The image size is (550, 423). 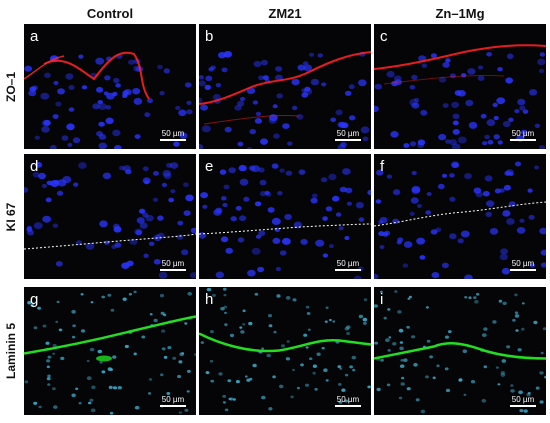 What do you see at coordinates (285, 221) in the screenshot?
I see `micrograph-e` at bounding box center [285, 221].